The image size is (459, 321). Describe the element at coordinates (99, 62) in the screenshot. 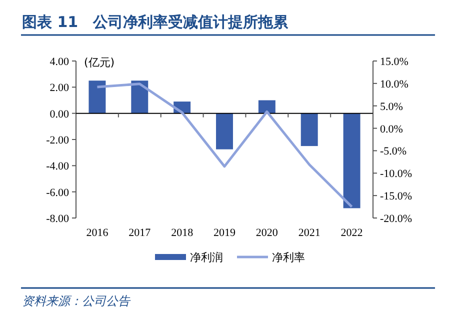

I see `y-axis-title: (亿元)` at that location.